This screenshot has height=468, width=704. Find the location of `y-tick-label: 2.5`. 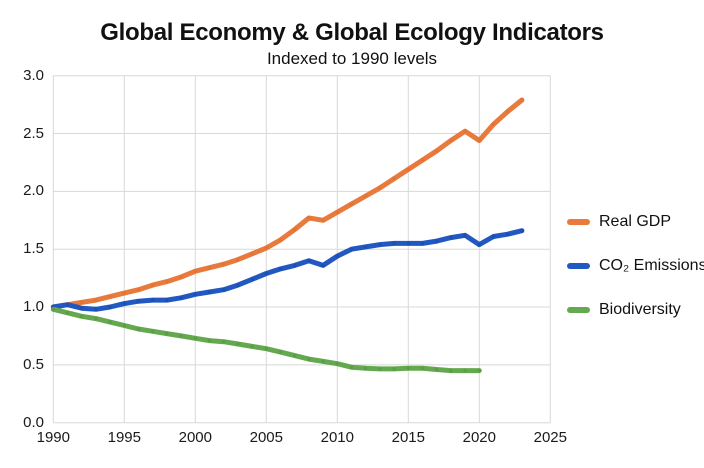

y-tick-label: 2.5 is located at coordinates (33, 133).